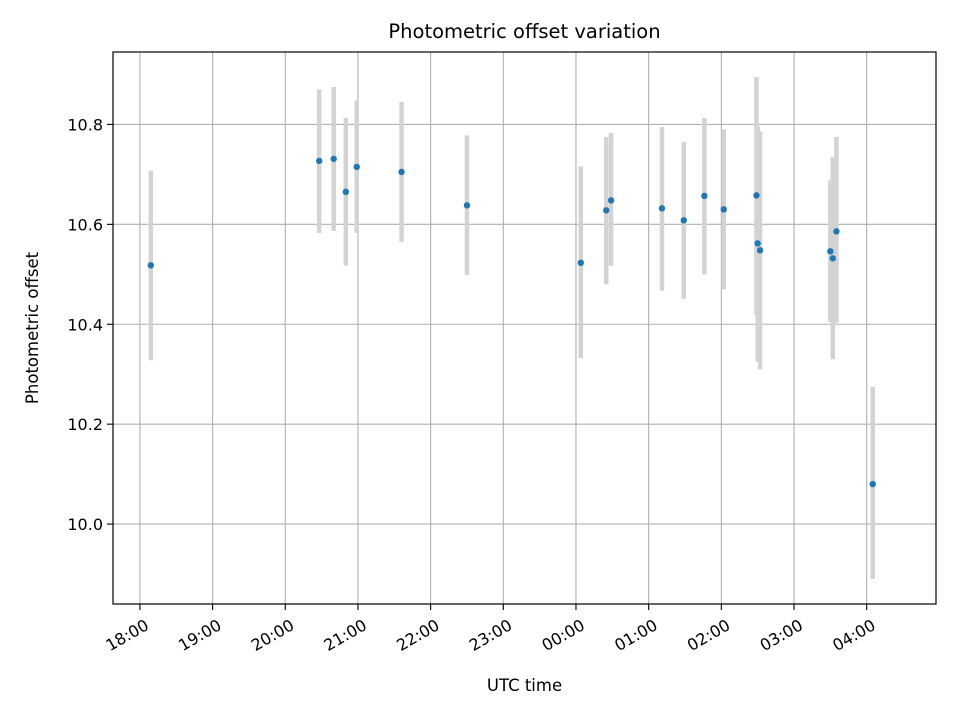 This screenshot has width=960, height=720. I want to click on y-tick-label: 10.0, so click(85, 524).